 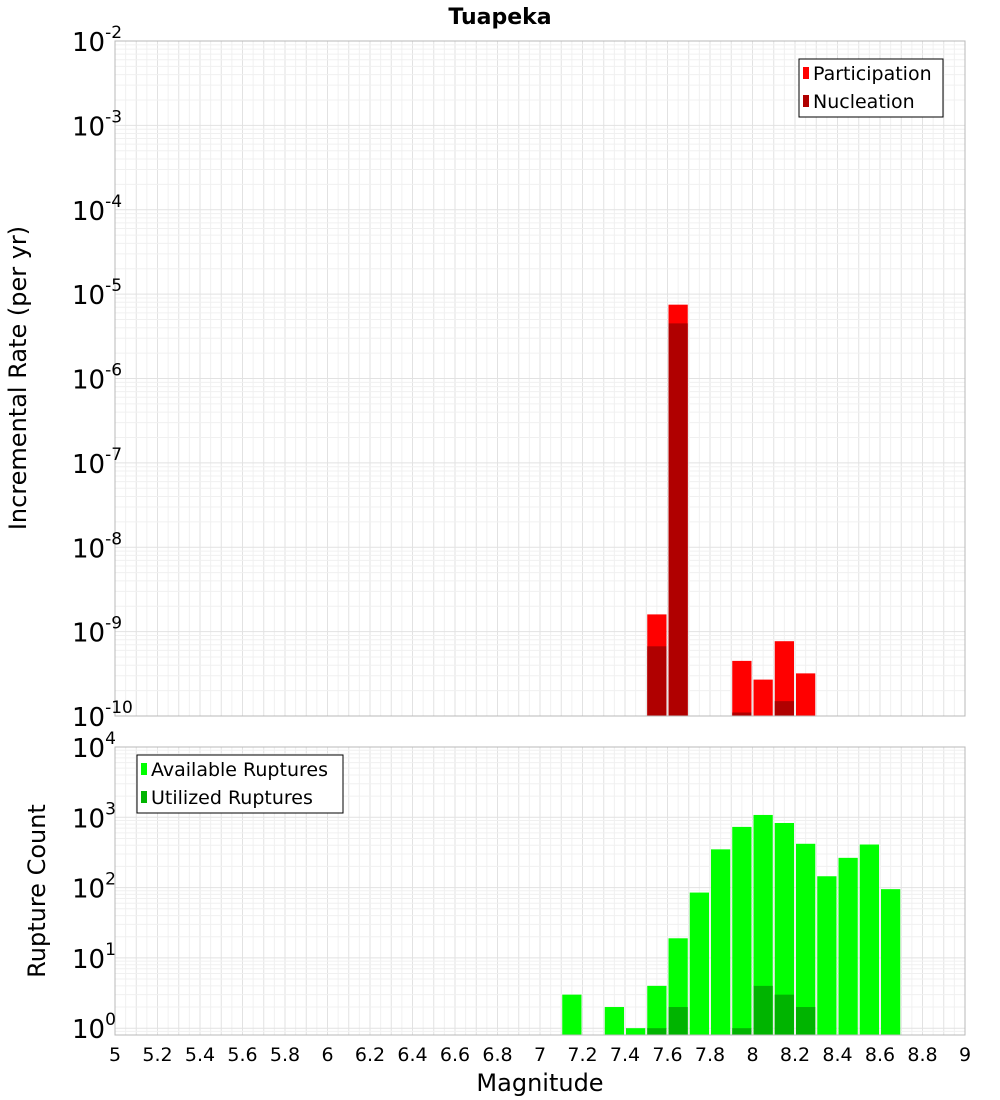 I want to click on count-y-tick-label: 10³, so click(x=94, y=816).